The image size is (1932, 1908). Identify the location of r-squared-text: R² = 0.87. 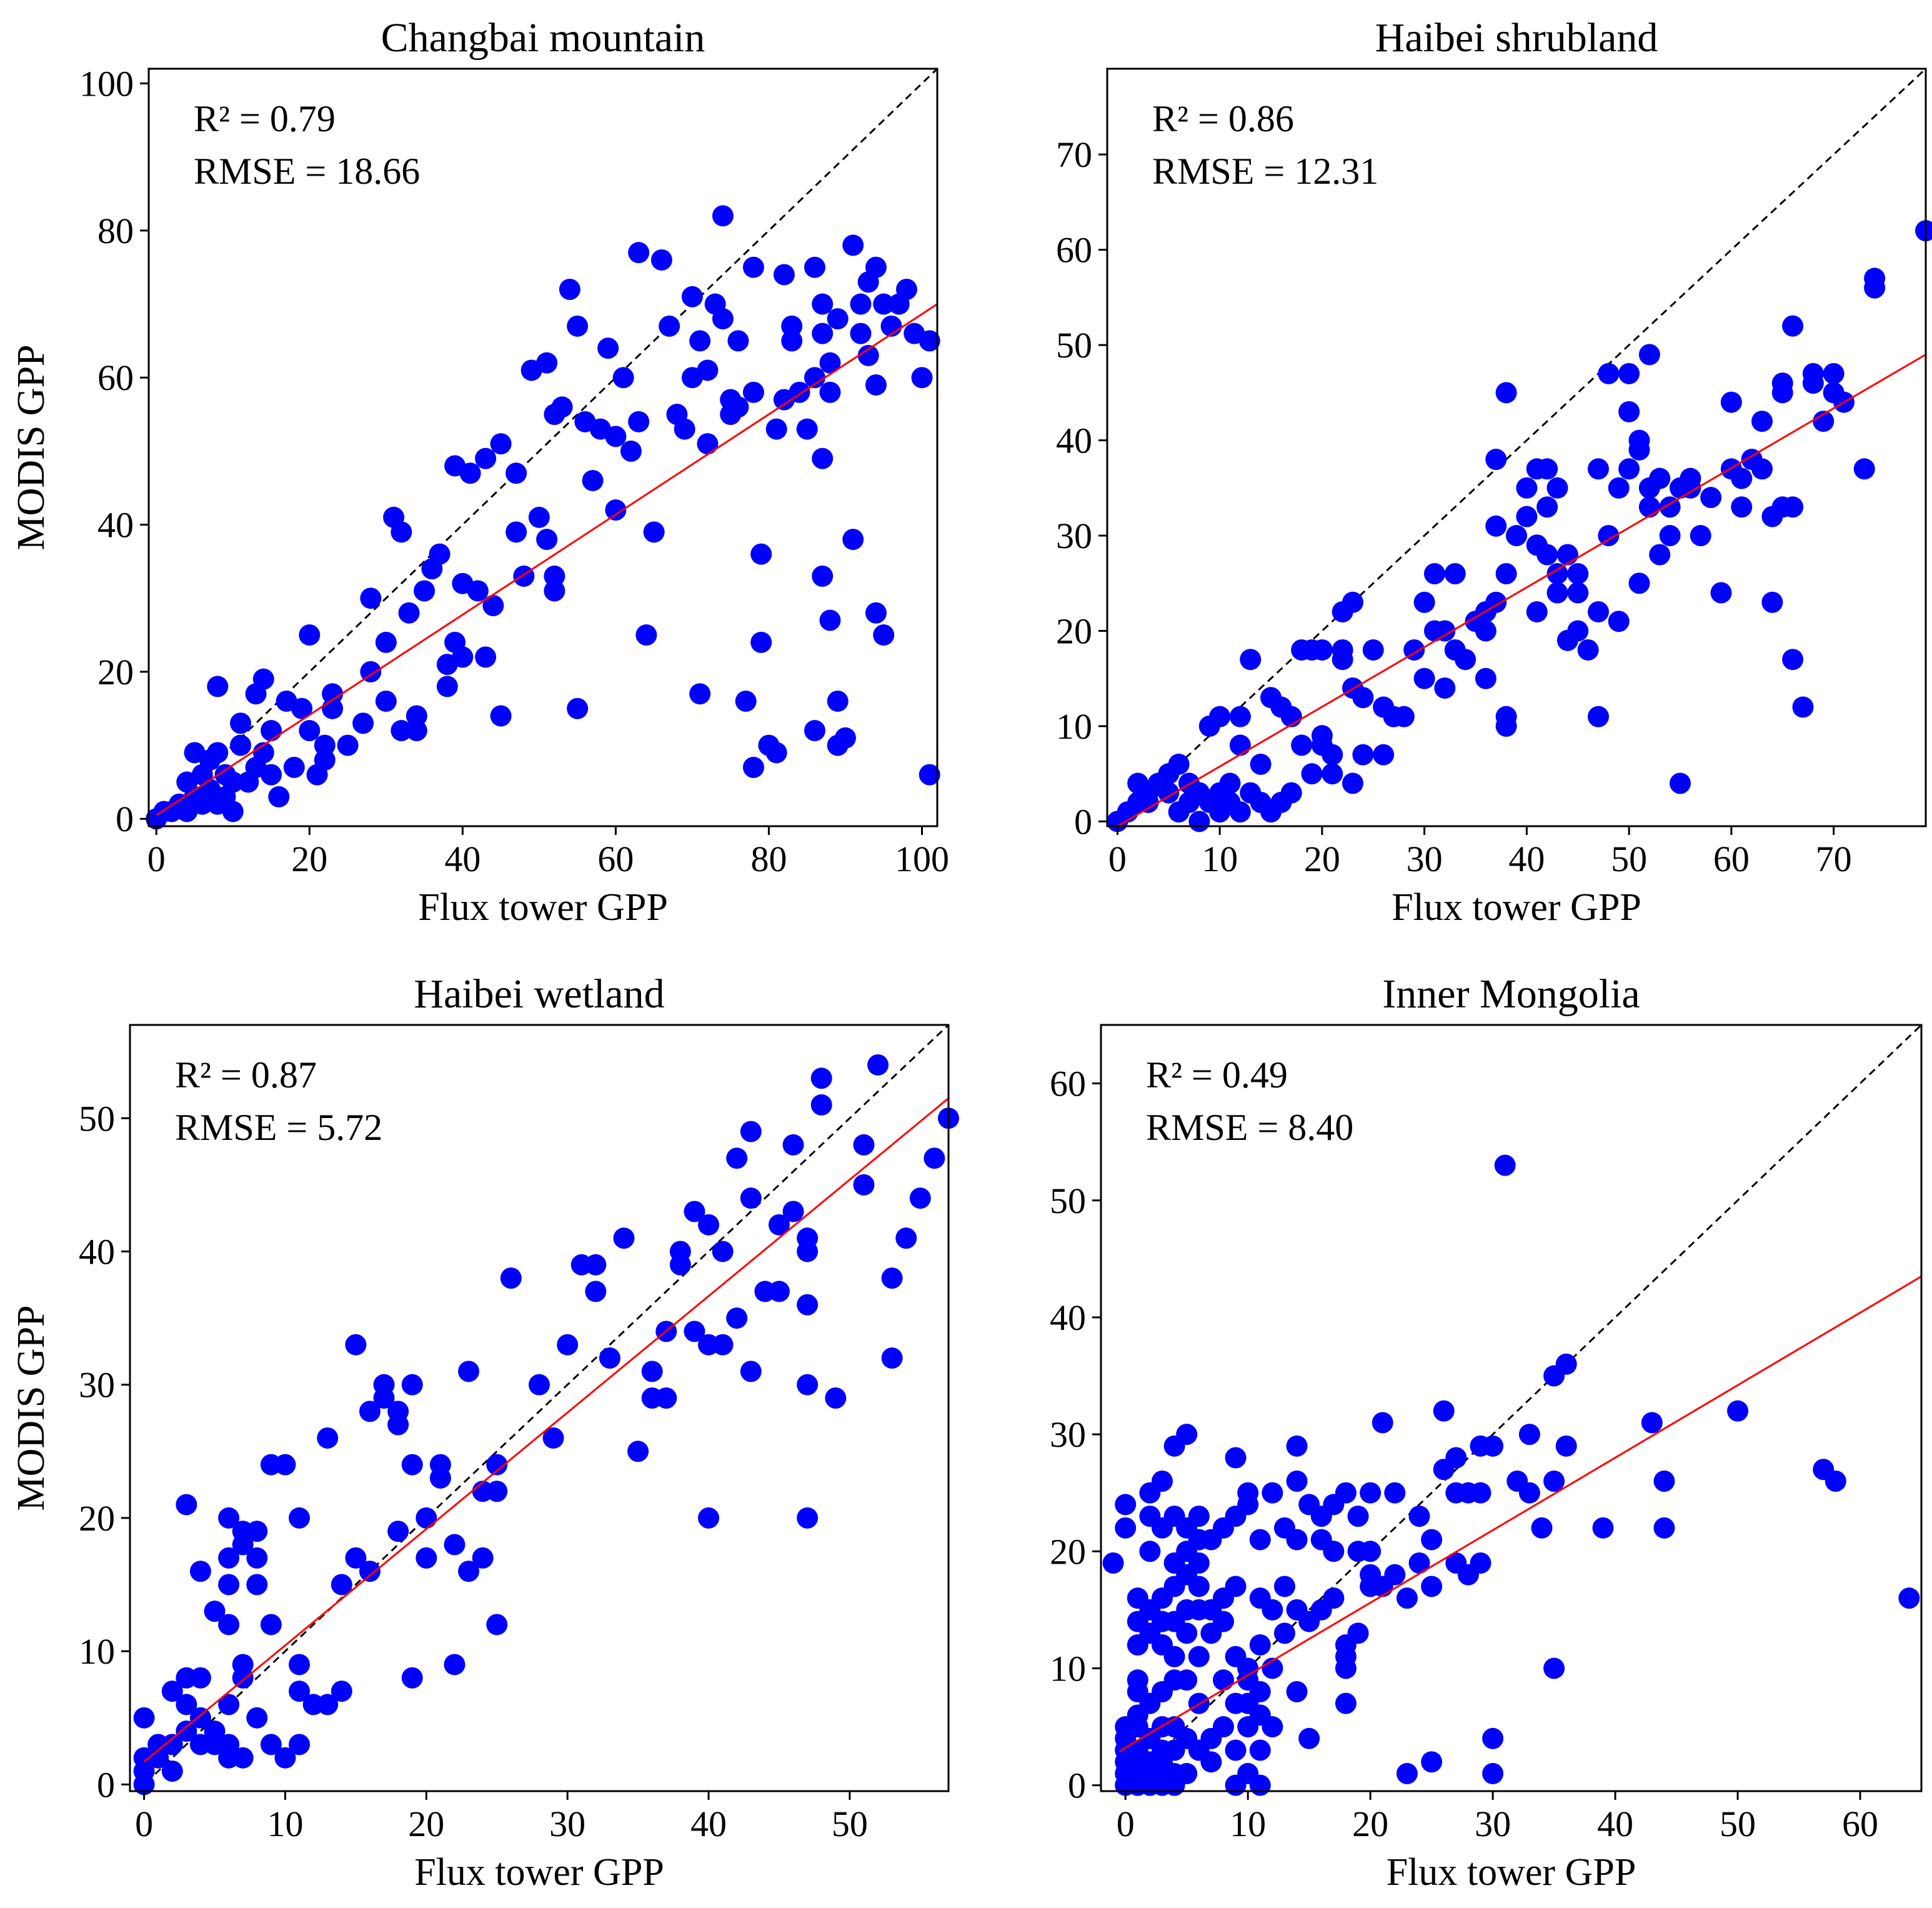
(246, 1075).